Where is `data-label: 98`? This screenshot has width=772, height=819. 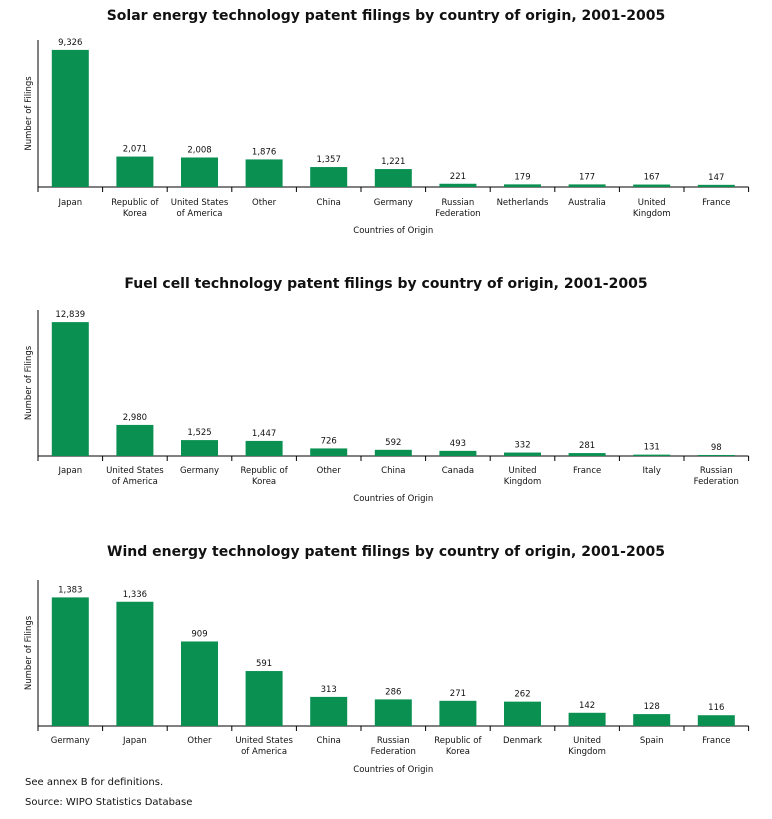
data-label: 98 is located at coordinates (716, 448).